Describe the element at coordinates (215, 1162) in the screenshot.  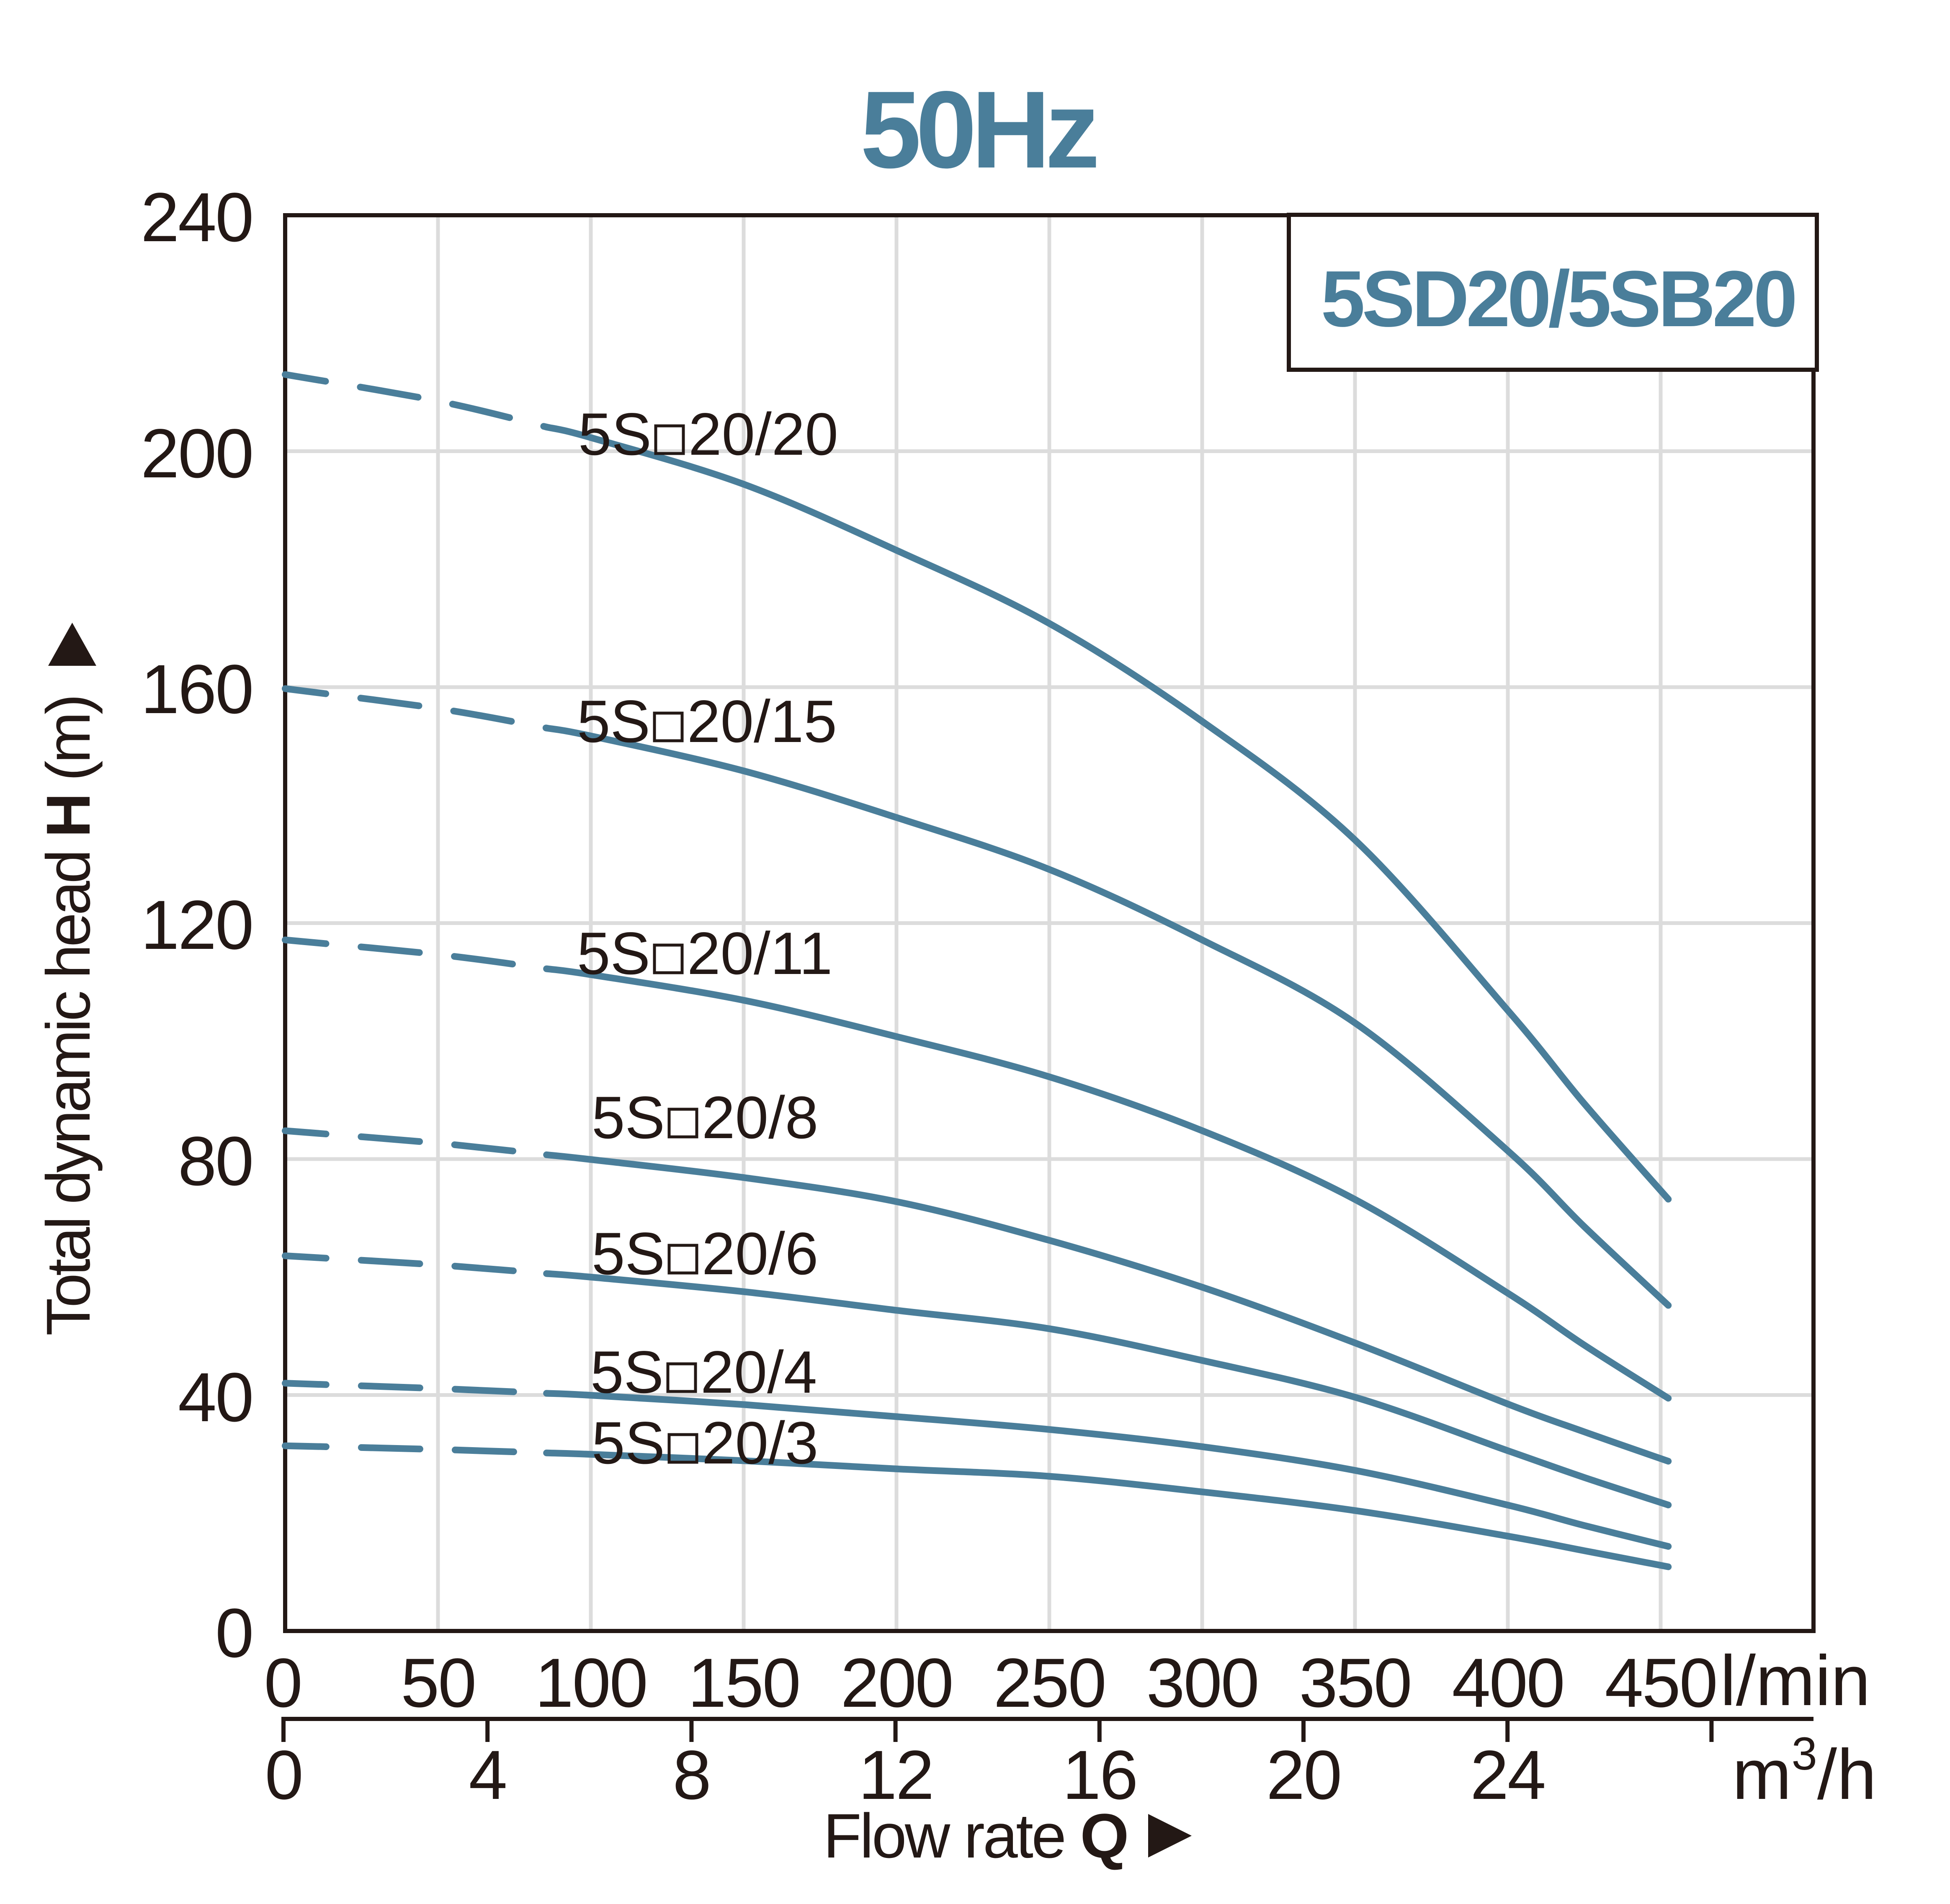
I see `svg-text: 80` at that location.